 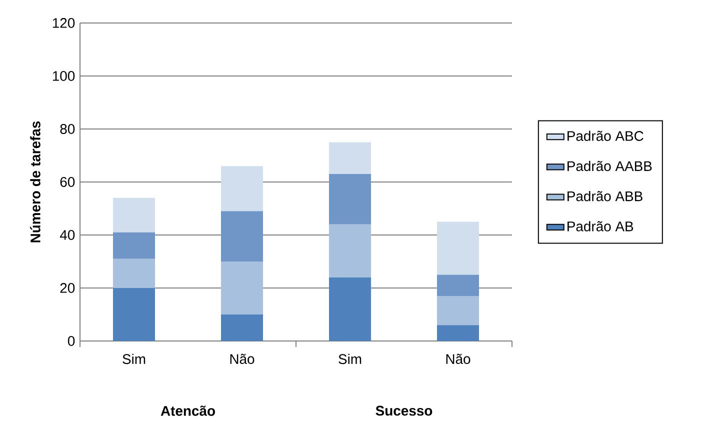 I want to click on y-tick-label: 60, so click(x=67, y=182).